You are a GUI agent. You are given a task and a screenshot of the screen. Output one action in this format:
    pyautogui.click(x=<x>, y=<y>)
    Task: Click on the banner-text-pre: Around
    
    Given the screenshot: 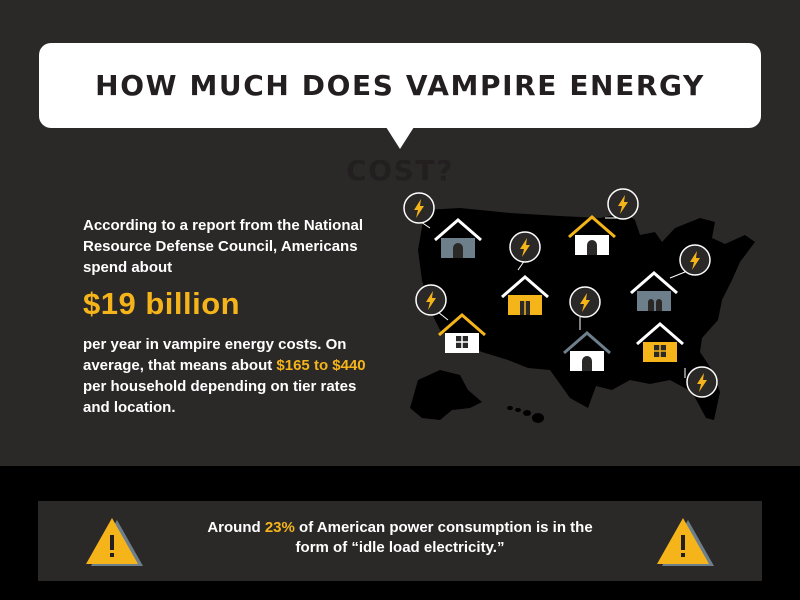 What is the action you would take?
    pyautogui.click(x=236, y=527)
    